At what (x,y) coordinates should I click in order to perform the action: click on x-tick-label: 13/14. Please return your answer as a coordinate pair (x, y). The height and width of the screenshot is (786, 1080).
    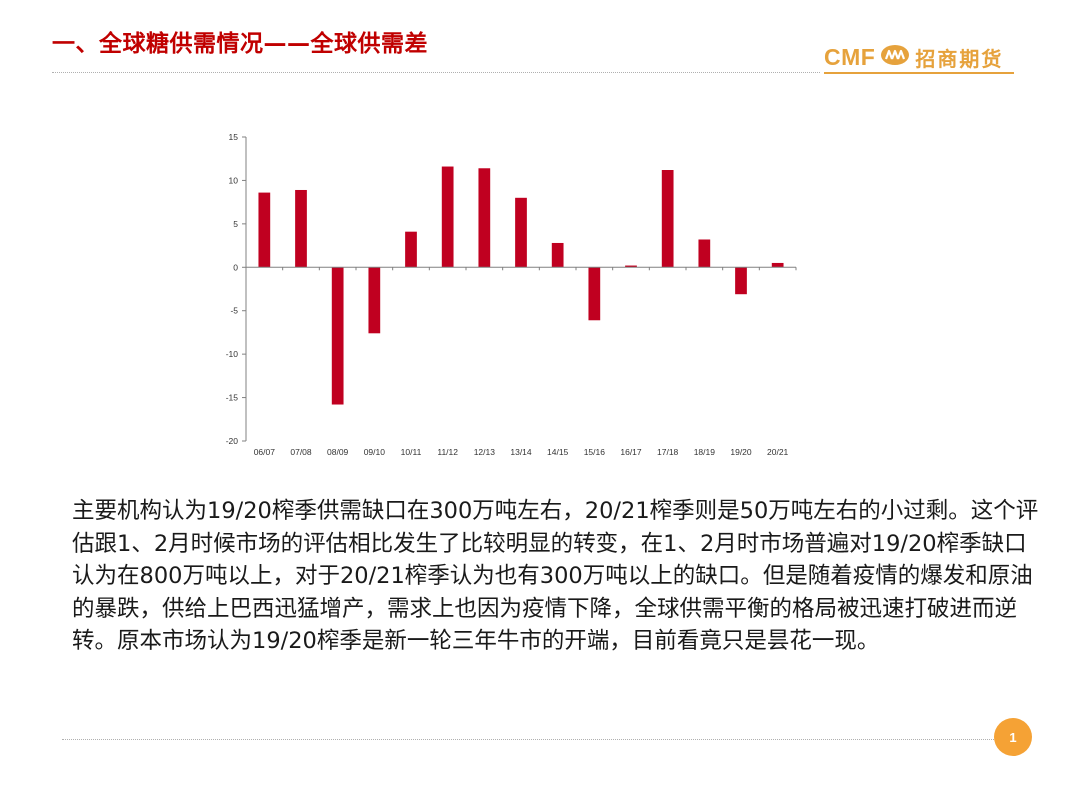
    Looking at the image, I should click on (521, 452).